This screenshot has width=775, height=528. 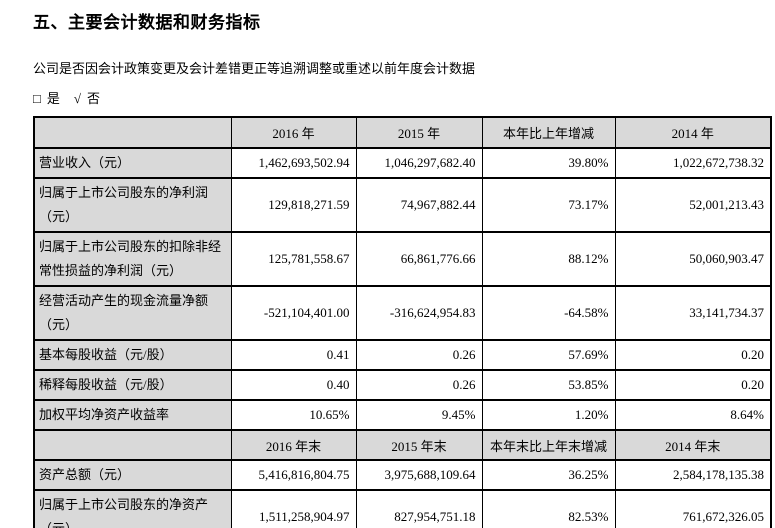 I want to click on column-header-2014-eop: 2014 年末, so click(x=693, y=445).